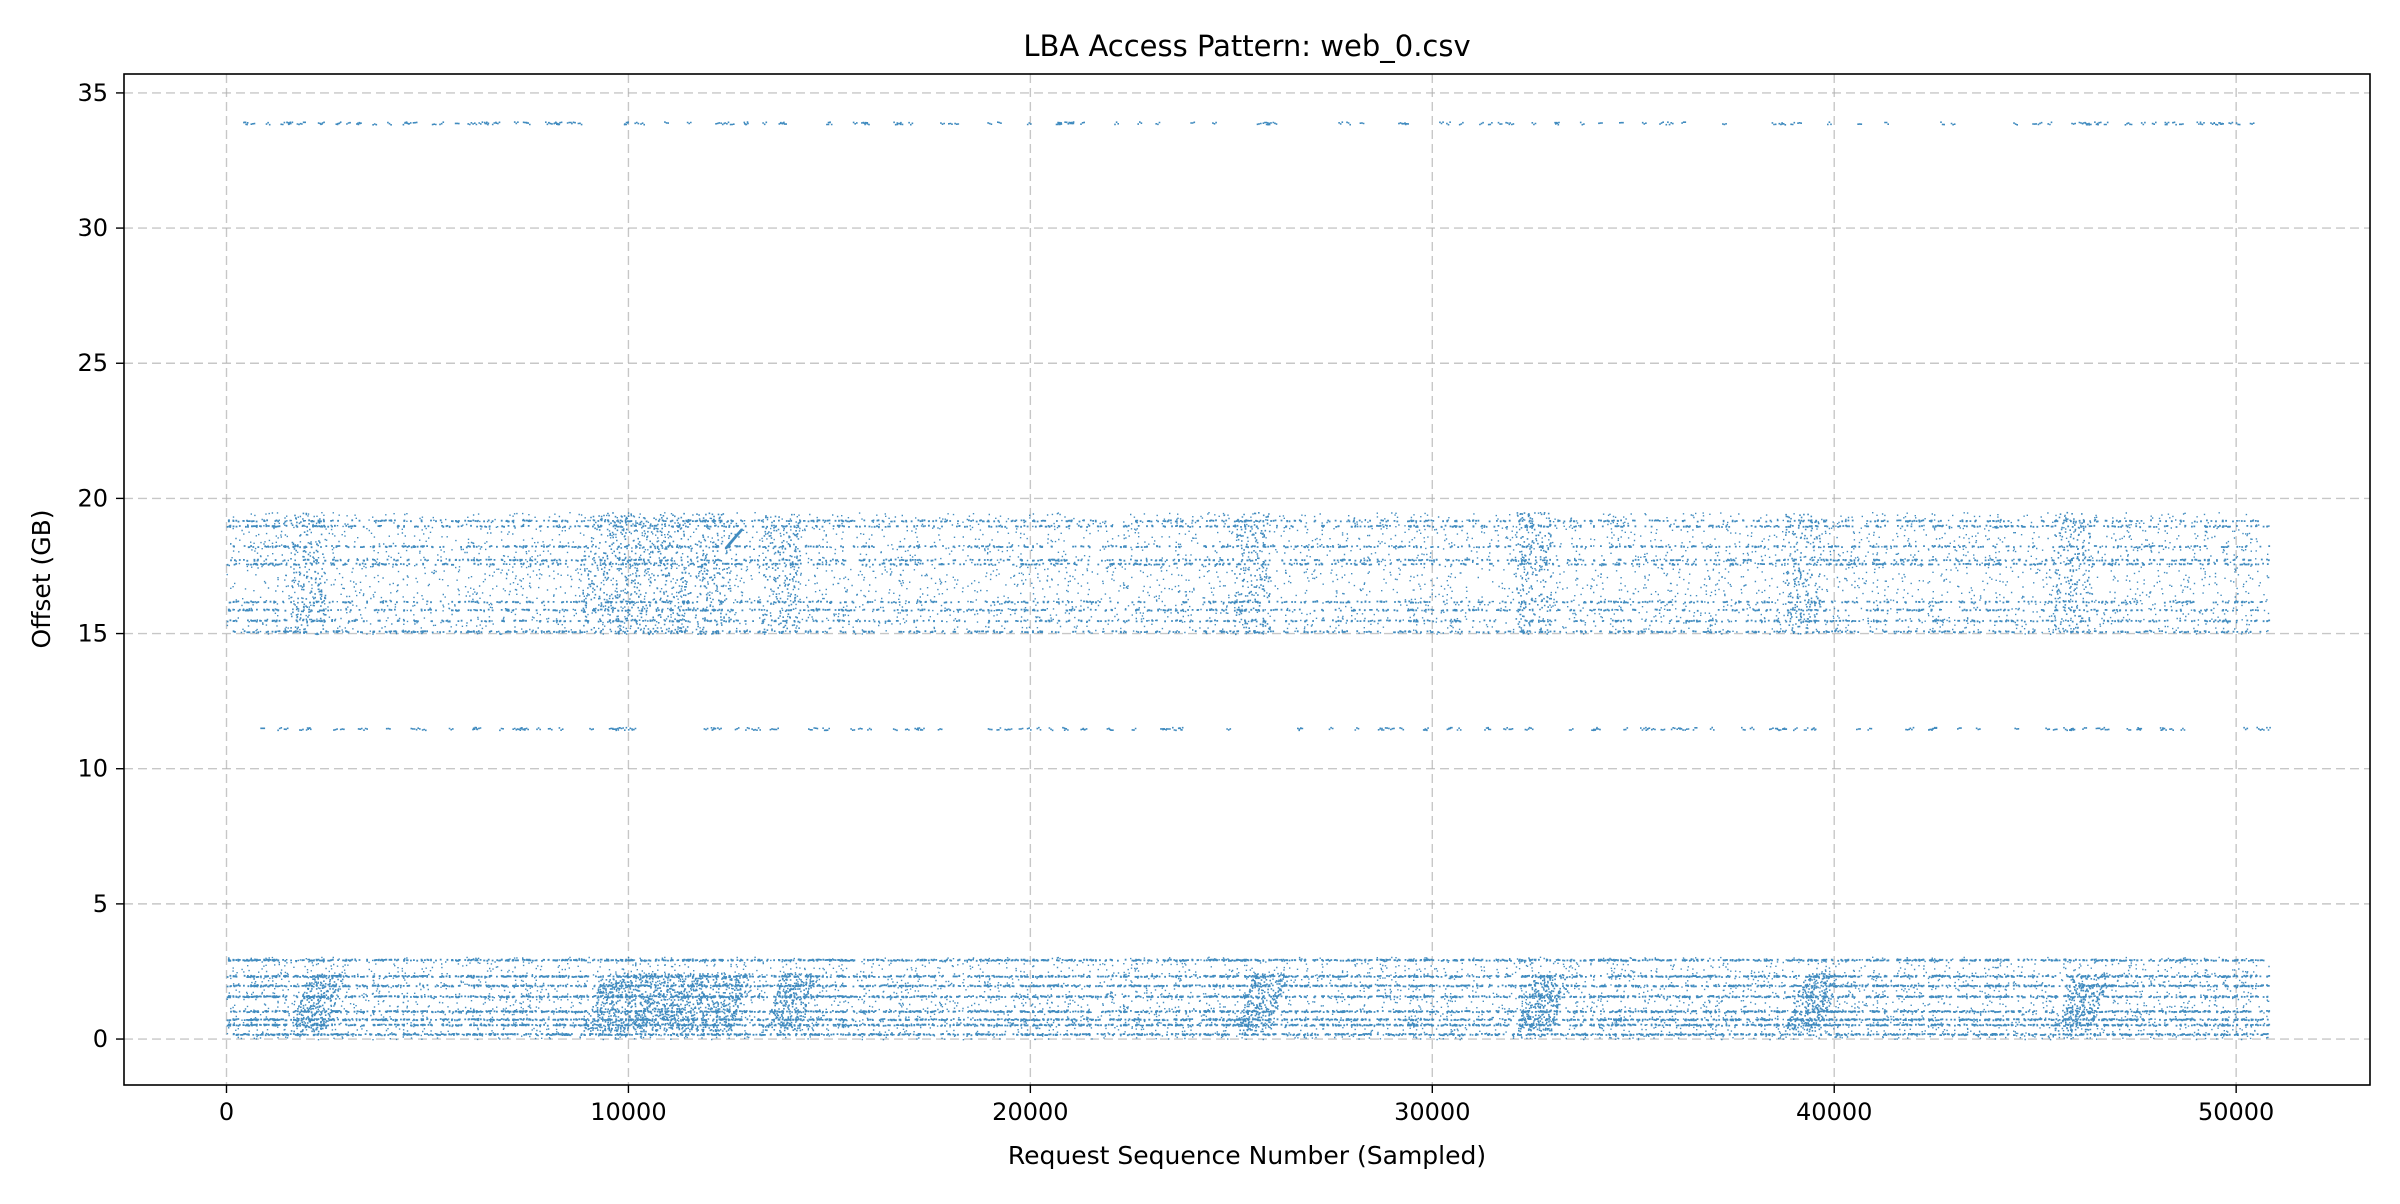  What do you see at coordinates (226, 1112) in the screenshot?
I see `x-tick-label: 0` at bounding box center [226, 1112].